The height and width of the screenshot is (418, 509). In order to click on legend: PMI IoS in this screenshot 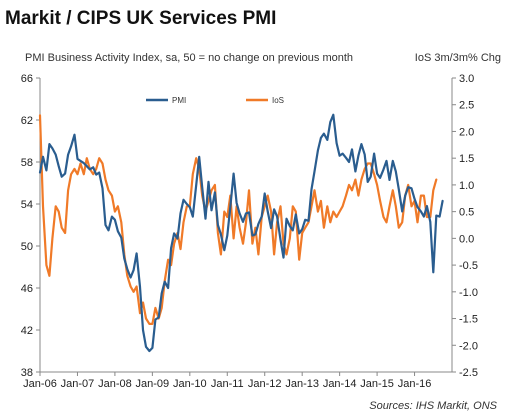, I will do `click(215, 100)`.